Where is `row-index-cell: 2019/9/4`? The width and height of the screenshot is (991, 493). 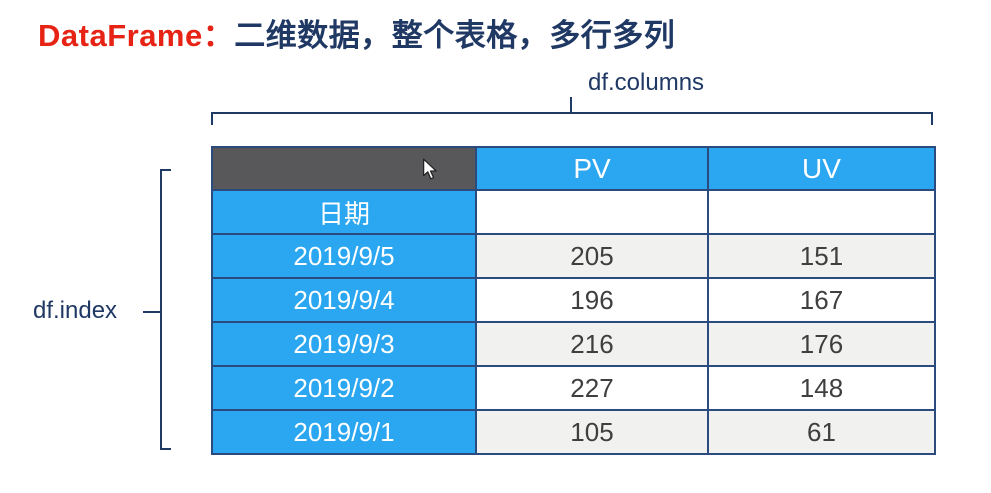 row-index-cell: 2019/9/4 is located at coordinates (344, 300).